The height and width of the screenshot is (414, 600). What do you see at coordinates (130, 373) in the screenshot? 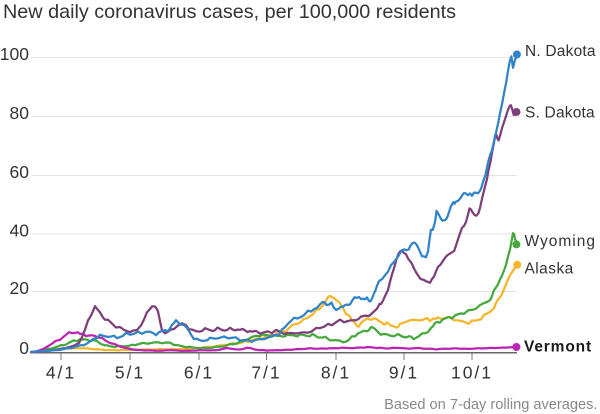
I see `svg-text: 5/1` at bounding box center [130, 373].